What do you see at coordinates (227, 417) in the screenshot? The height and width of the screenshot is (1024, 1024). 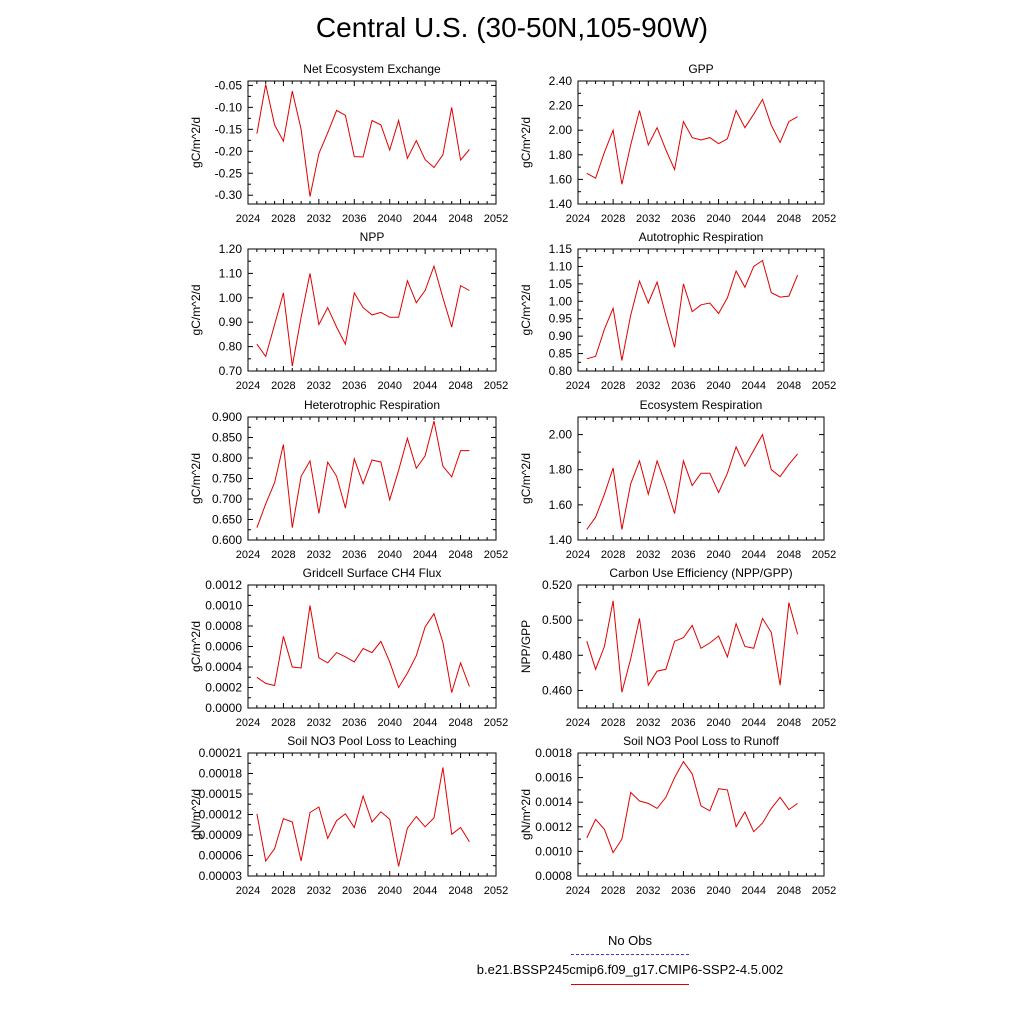 I see `y-tick-label: 0.900` at bounding box center [227, 417].